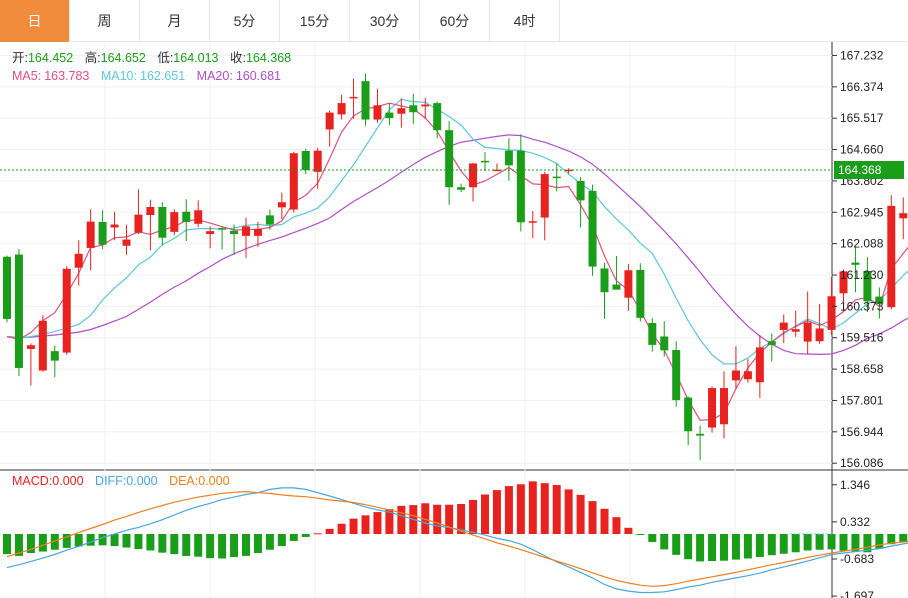 This screenshot has width=908, height=598. I want to click on y-tick-label: 159.516, so click(862, 338).